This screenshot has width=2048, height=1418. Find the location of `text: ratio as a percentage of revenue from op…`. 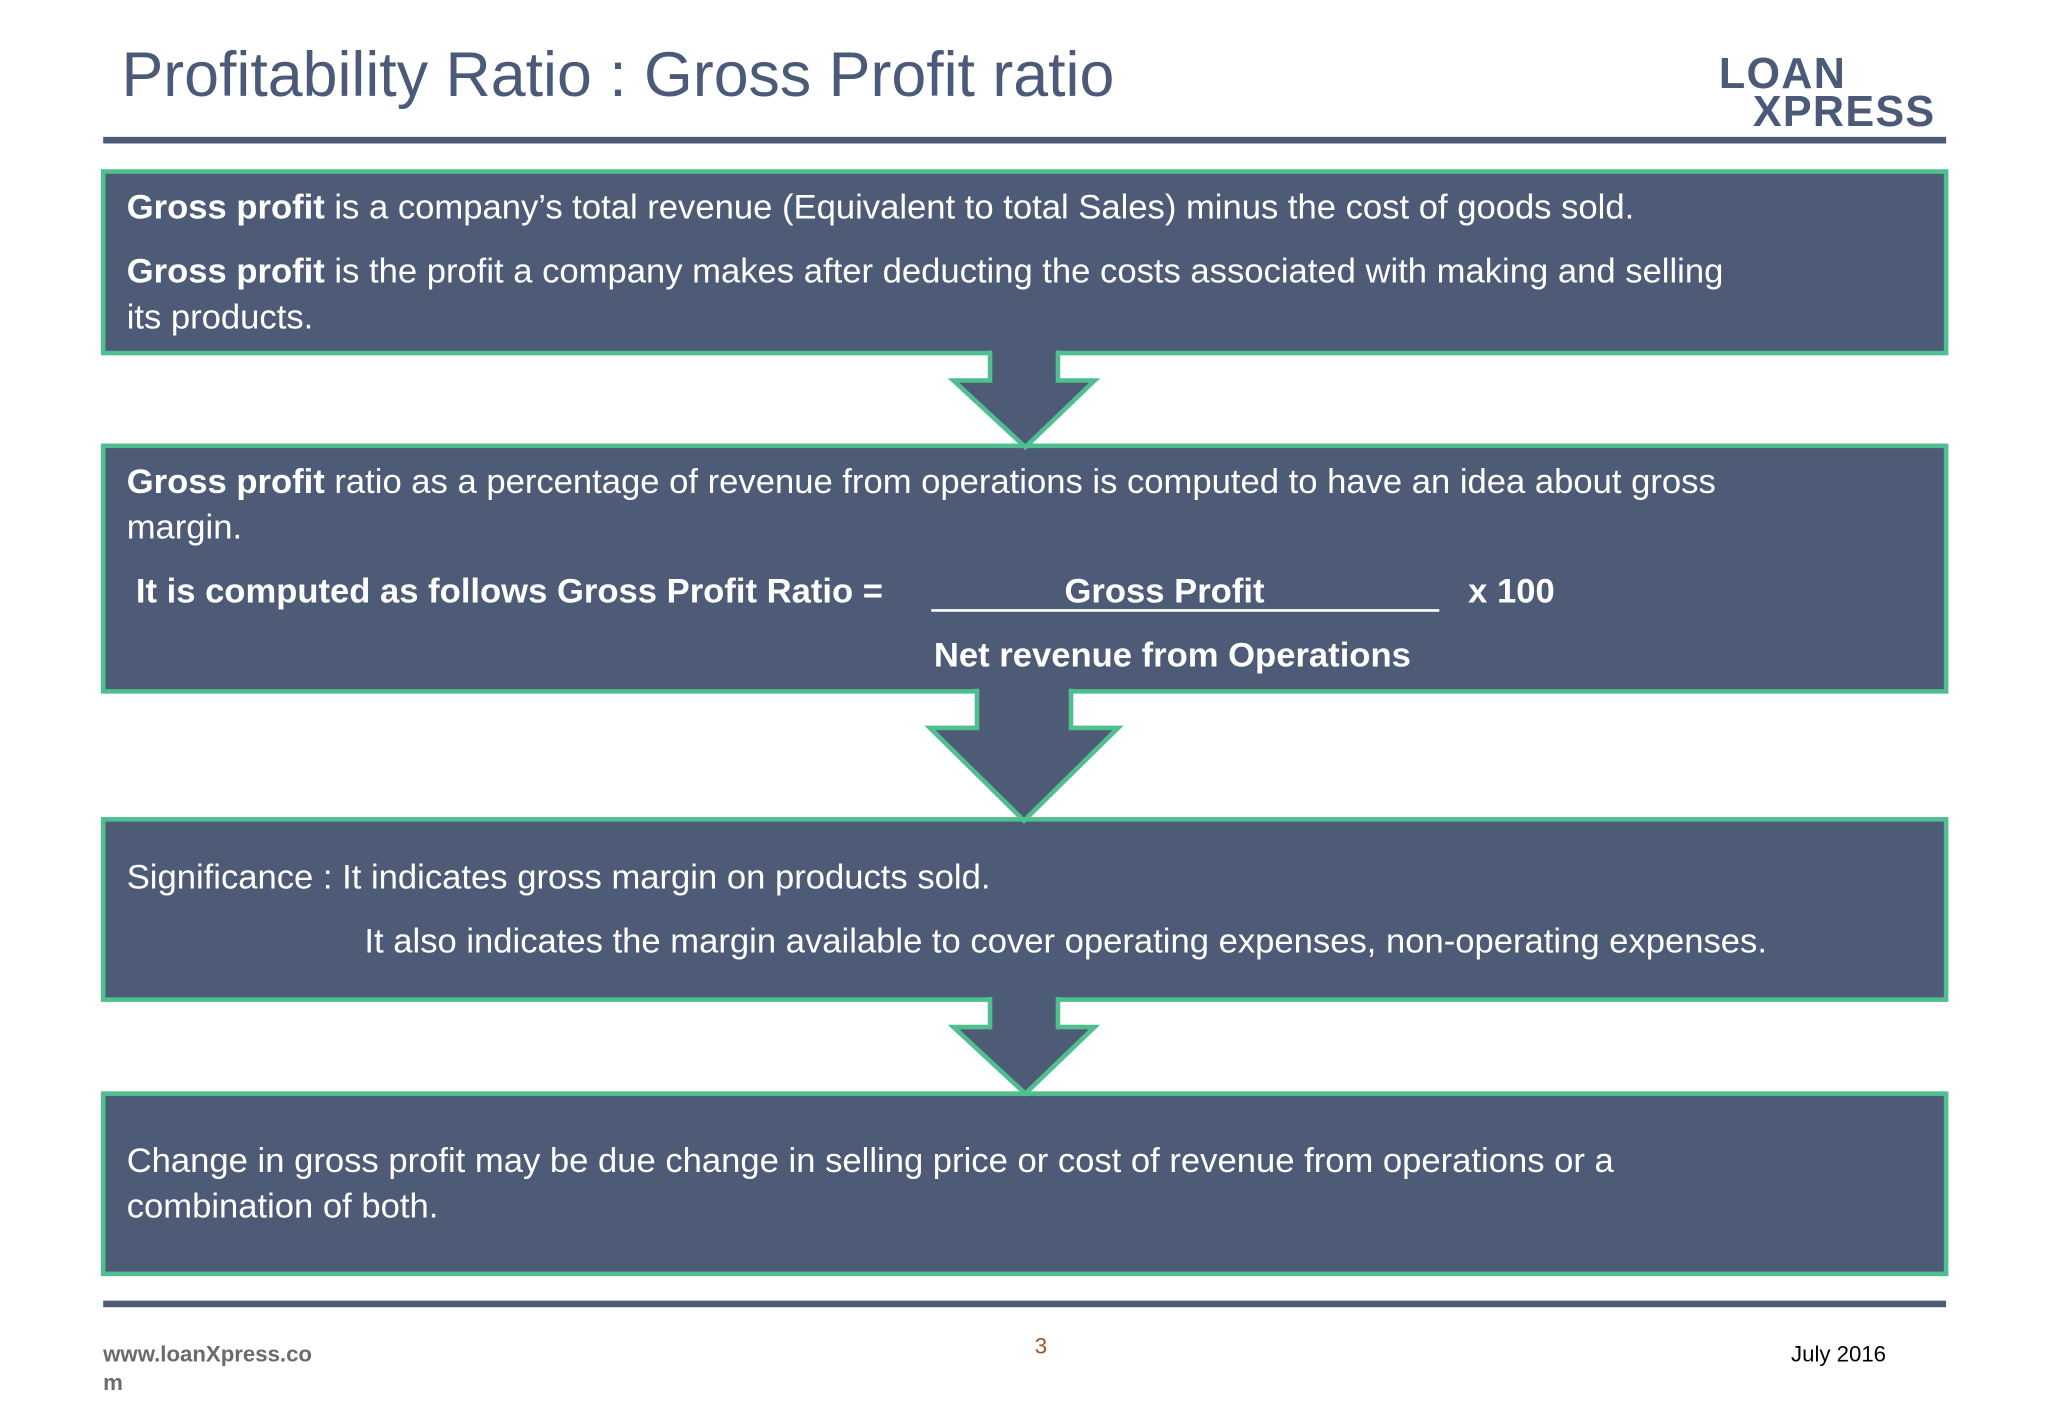

text: ratio as a percentage of revenue from op… is located at coordinates (1020, 482).